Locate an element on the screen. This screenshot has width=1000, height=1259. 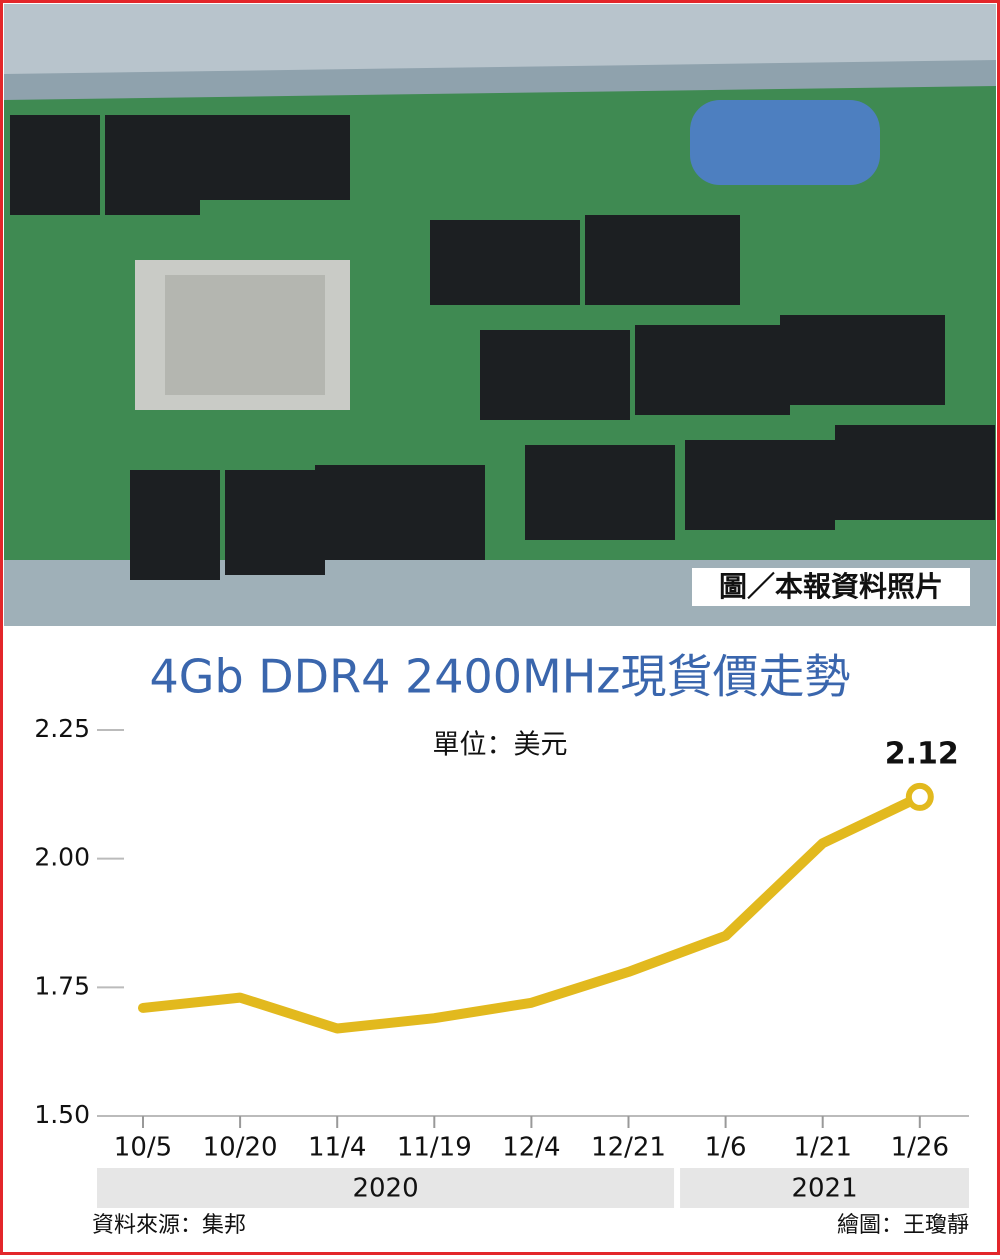
y-tick-label: 2.00 is located at coordinates (62, 857).